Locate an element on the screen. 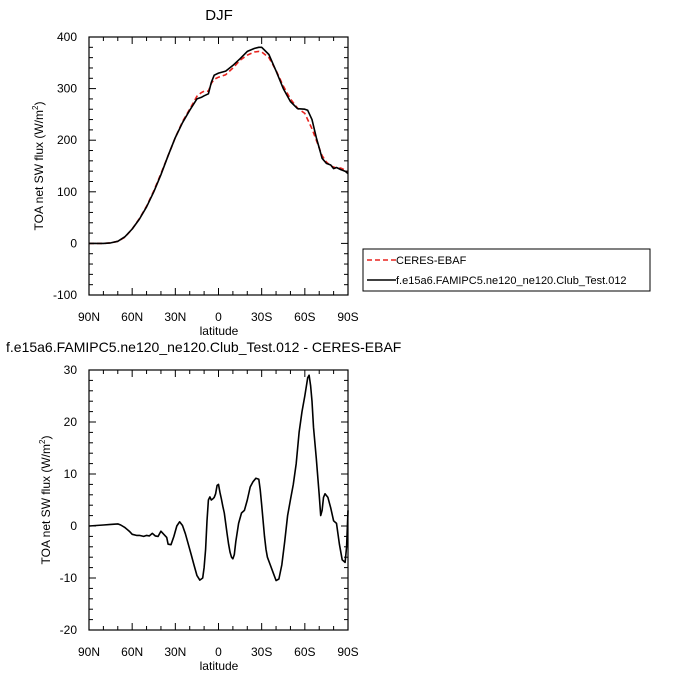  top-y-tick-label: 0 is located at coordinates (73, 243).